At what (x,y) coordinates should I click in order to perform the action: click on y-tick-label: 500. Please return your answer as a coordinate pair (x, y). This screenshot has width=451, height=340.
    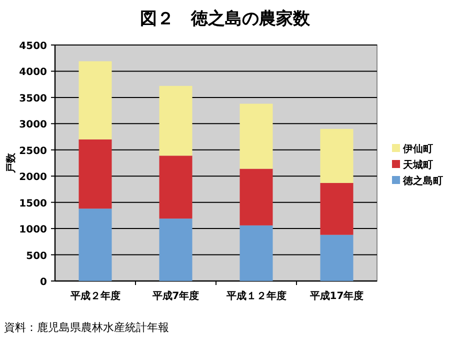
    Looking at the image, I should click on (37, 256).